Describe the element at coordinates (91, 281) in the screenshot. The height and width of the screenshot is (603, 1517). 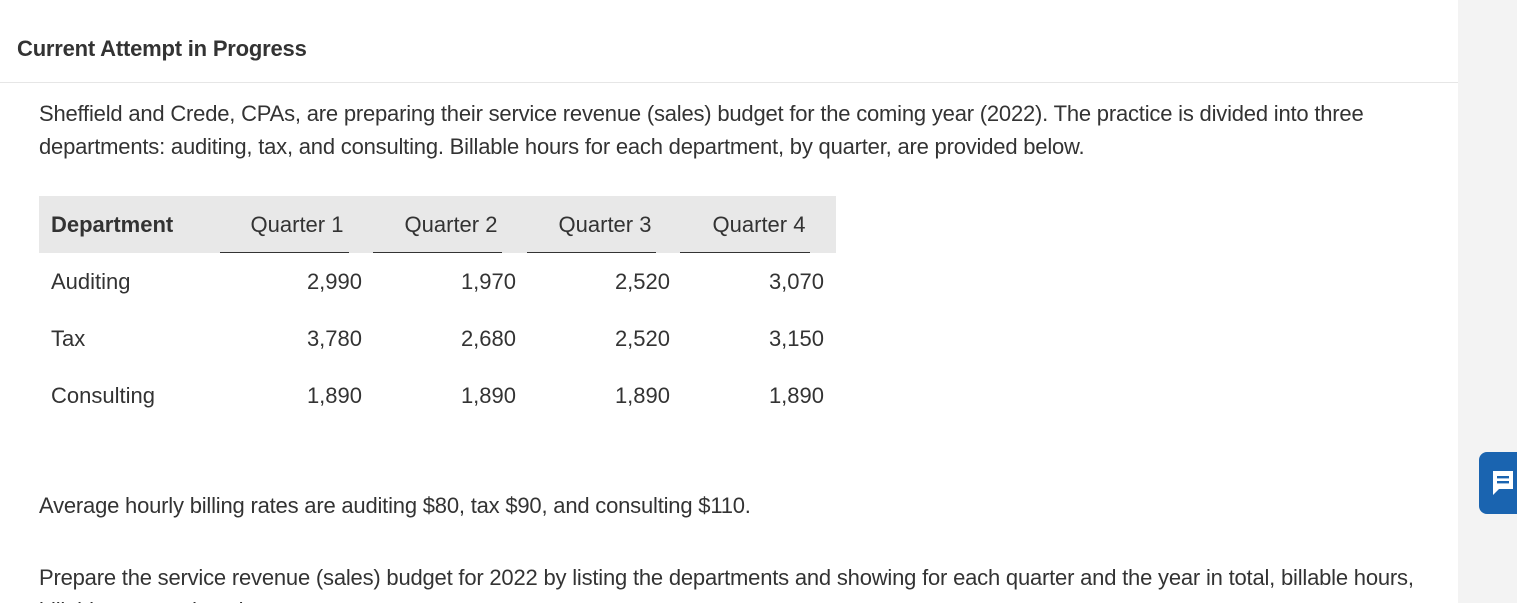
I see `row-label-auditing: Auditing` at that location.